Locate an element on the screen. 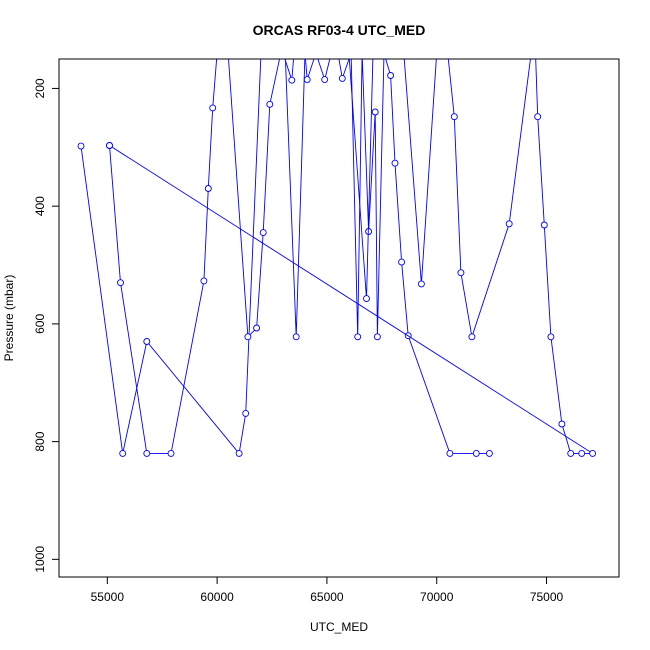  y-axis: 200 400 600 800 1000 is located at coordinates (46, 325).